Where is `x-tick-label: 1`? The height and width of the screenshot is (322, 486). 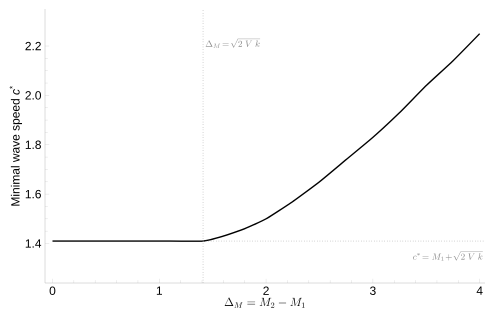 x-tick-label: 1 is located at coordinates (159, 290).